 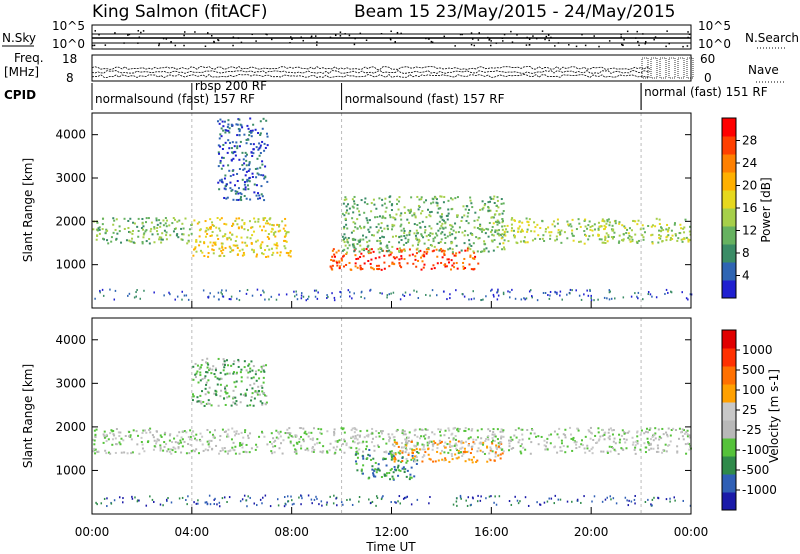 I want to click on nsky-label: N.Sky, so click(x=19, y=38).